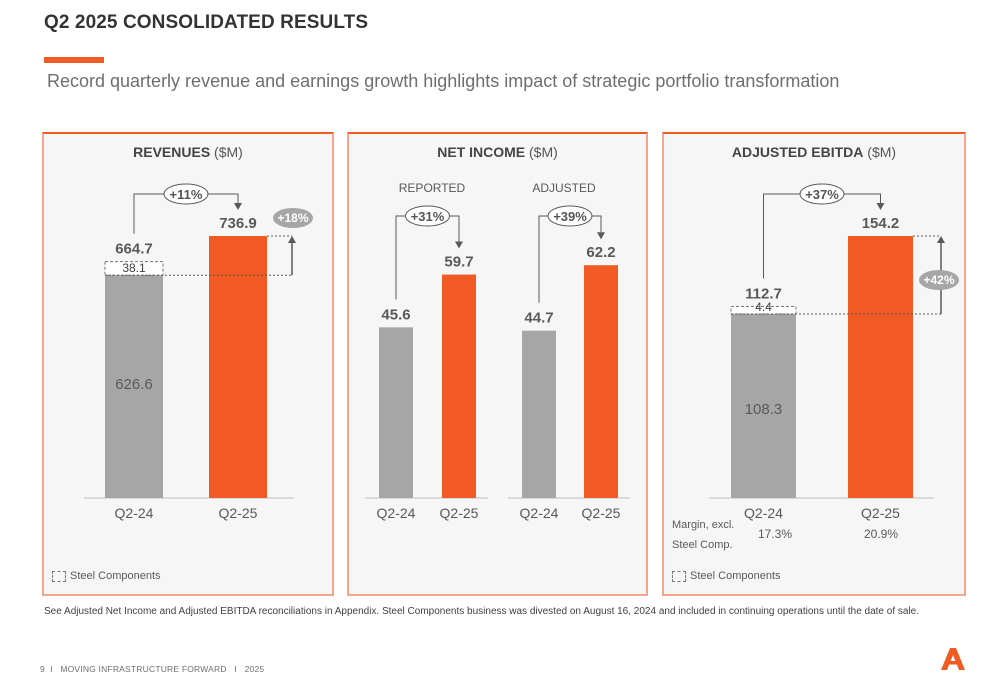 The height and width of the screenshot is (685, 1000). I want to click on reported-value-q2-25: 59.7, so click(458, 262).